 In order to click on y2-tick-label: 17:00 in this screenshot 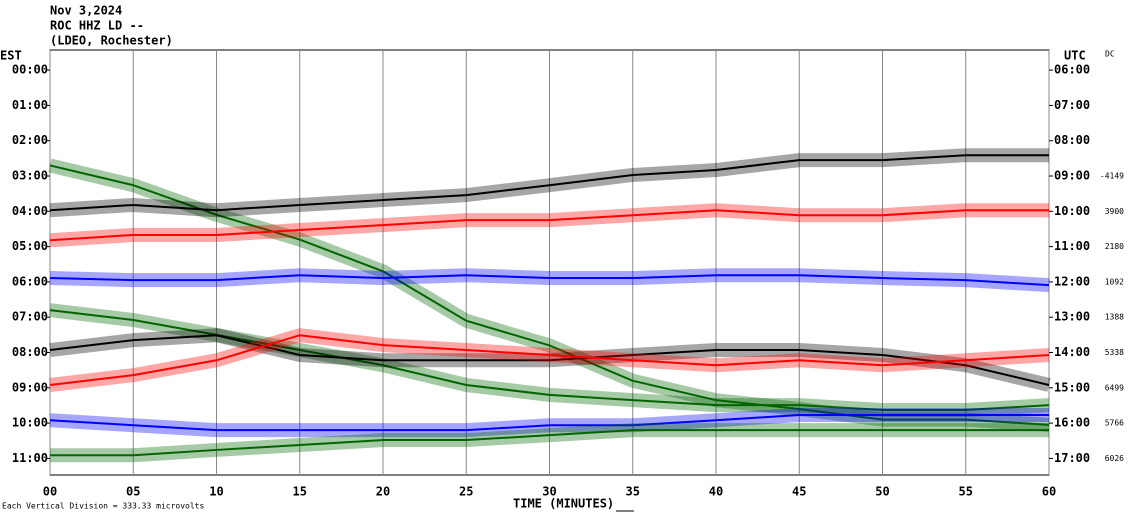, I will do `click(1072, 458)`.